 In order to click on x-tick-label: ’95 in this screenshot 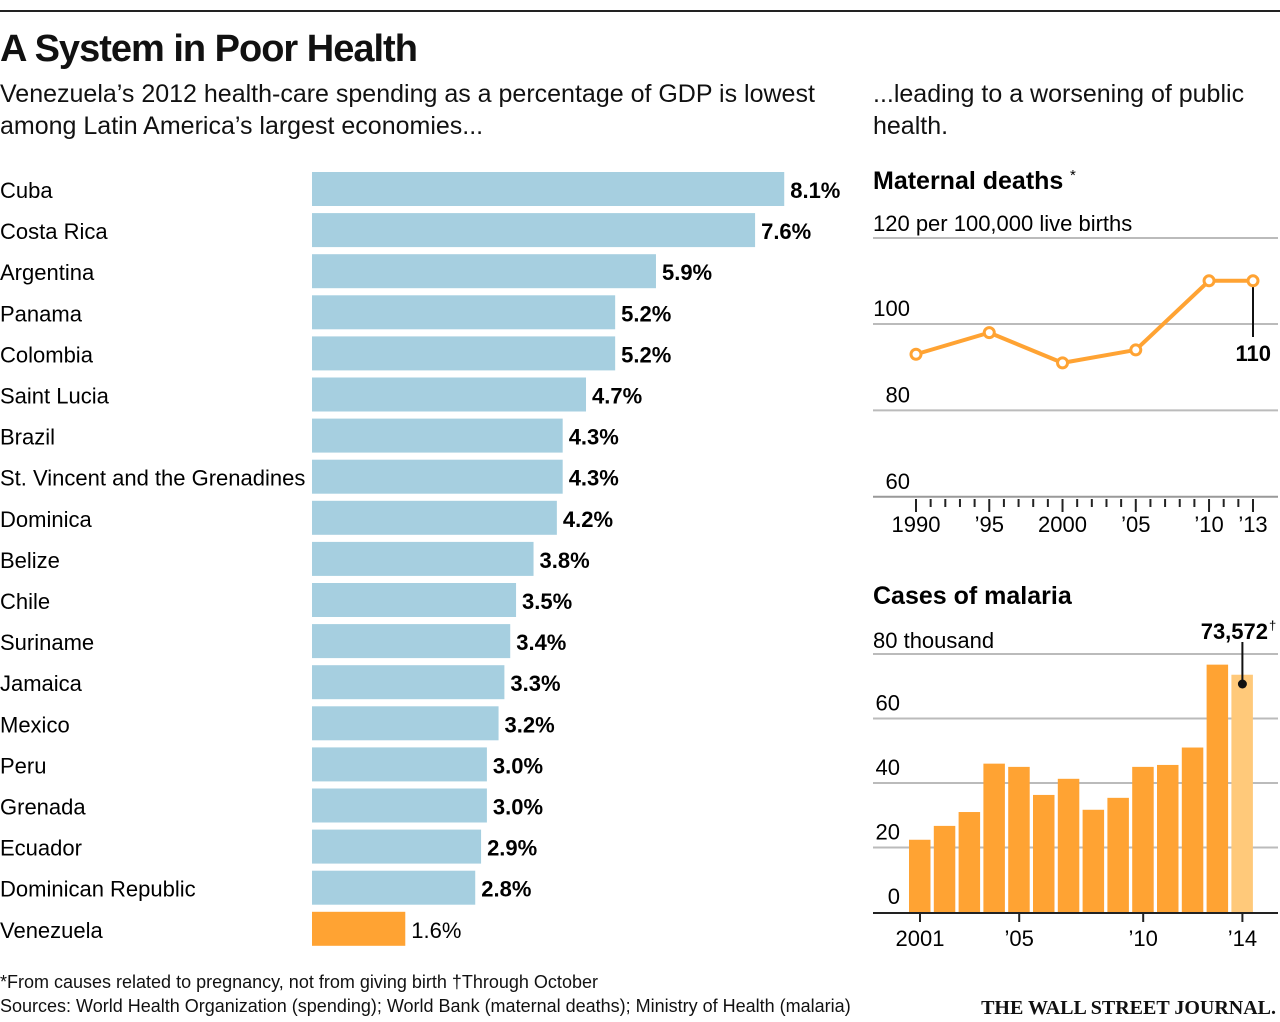, I will do `click(989, 524)`.